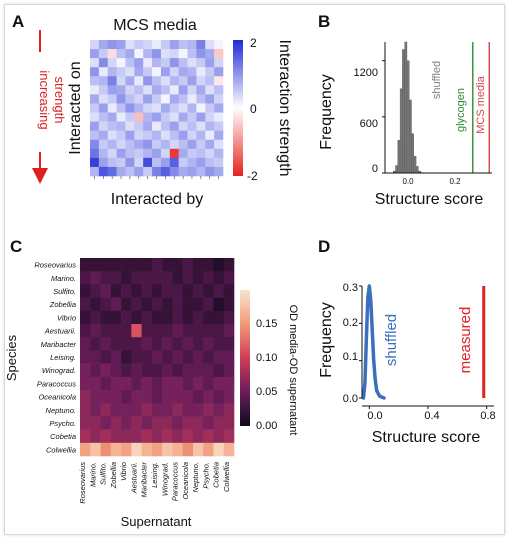 The width and height of the screenshot is (509, 538). Describe the element at coordinates (155, 25) in the screenshot. I see `panel-a-title: MCS media` at that location.